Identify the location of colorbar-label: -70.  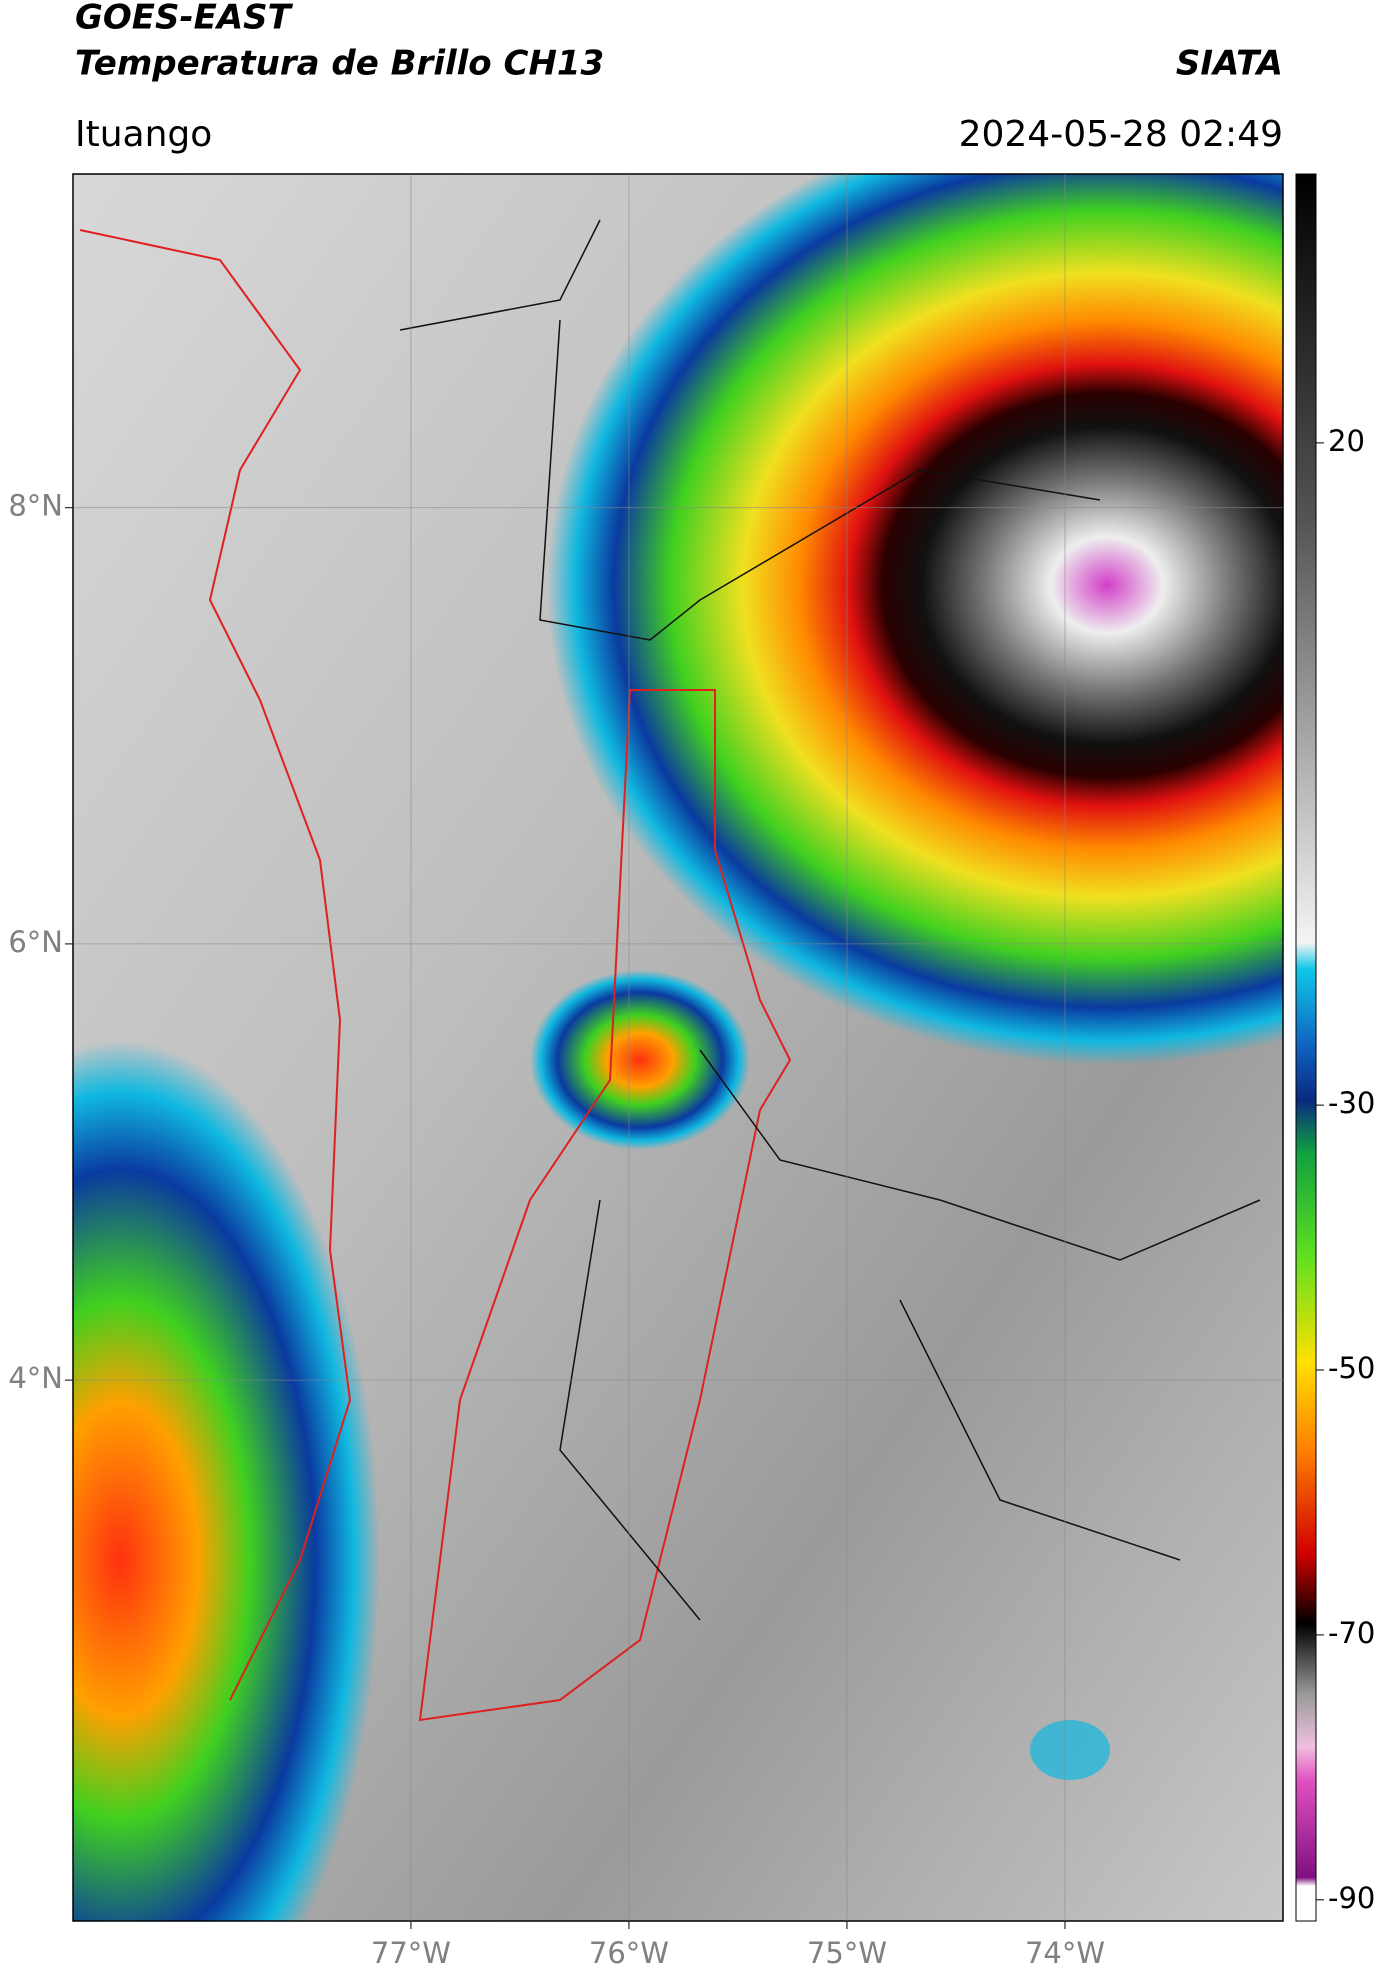
(1351, 1633).